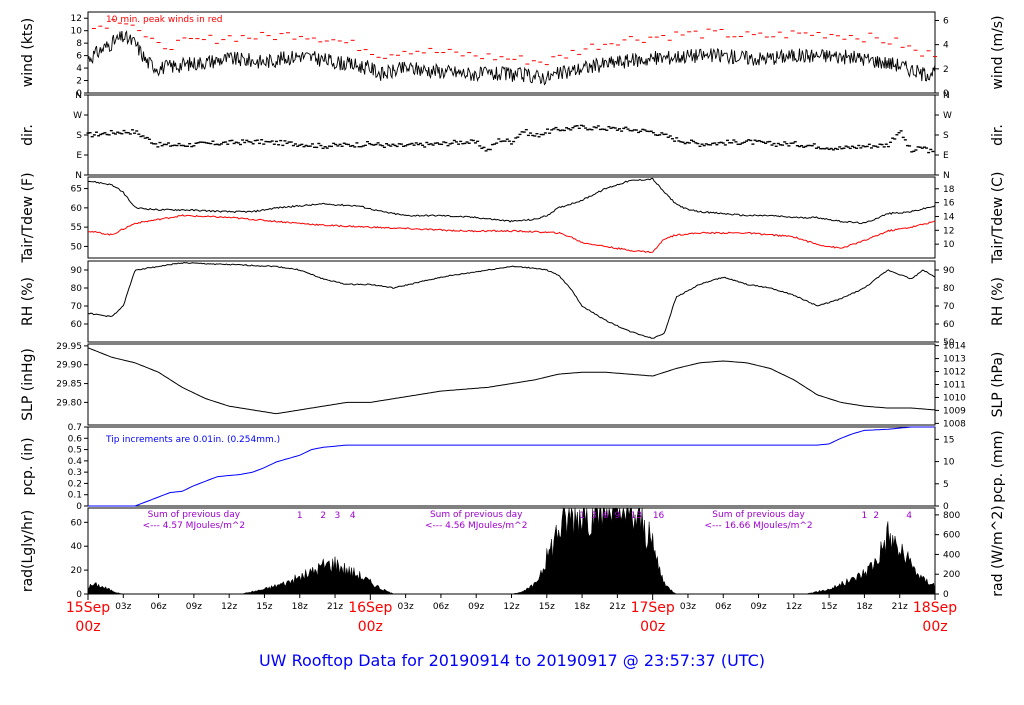  I want to click on left-tick-label-slp: 29.85, so click(69, 385).